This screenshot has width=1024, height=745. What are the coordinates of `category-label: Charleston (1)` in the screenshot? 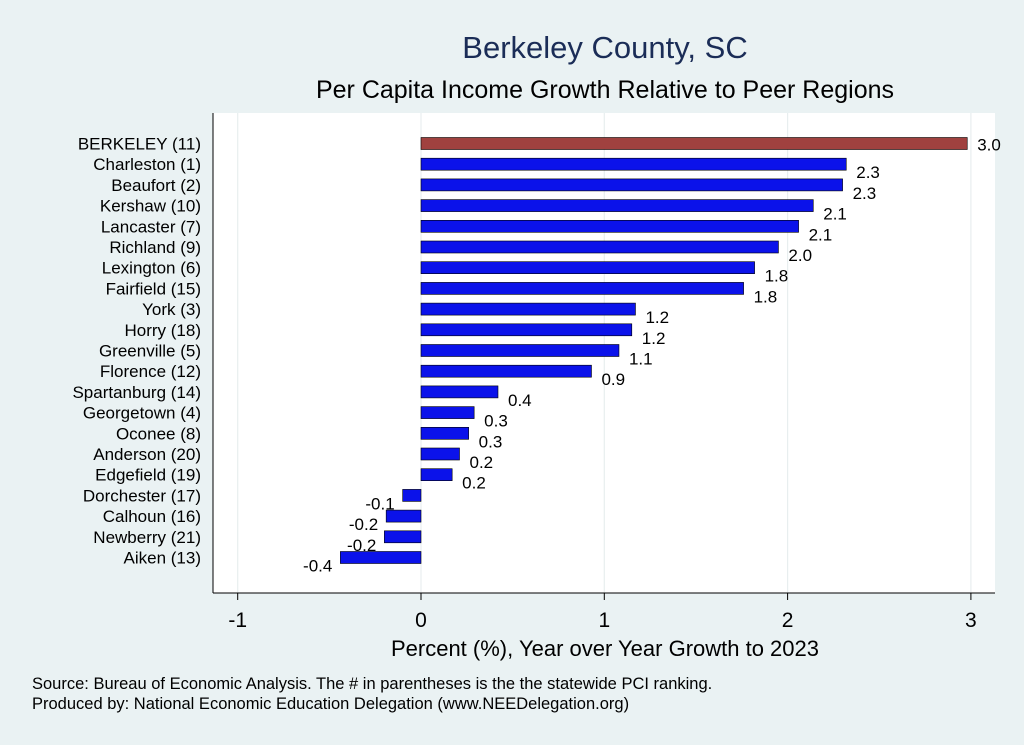 It's located at (147, 164).